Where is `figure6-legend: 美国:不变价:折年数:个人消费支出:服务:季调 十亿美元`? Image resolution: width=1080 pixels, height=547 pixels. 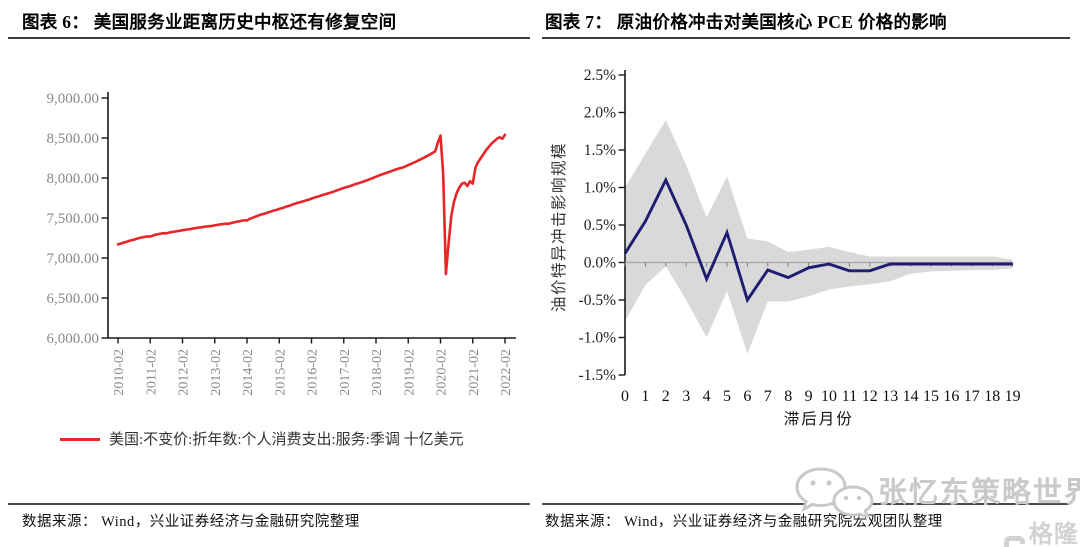 figure6-legend: 美国:不变价:折年数:个人消费支出:服务:季调 十亿美元 is located at coordinates (285, 440).